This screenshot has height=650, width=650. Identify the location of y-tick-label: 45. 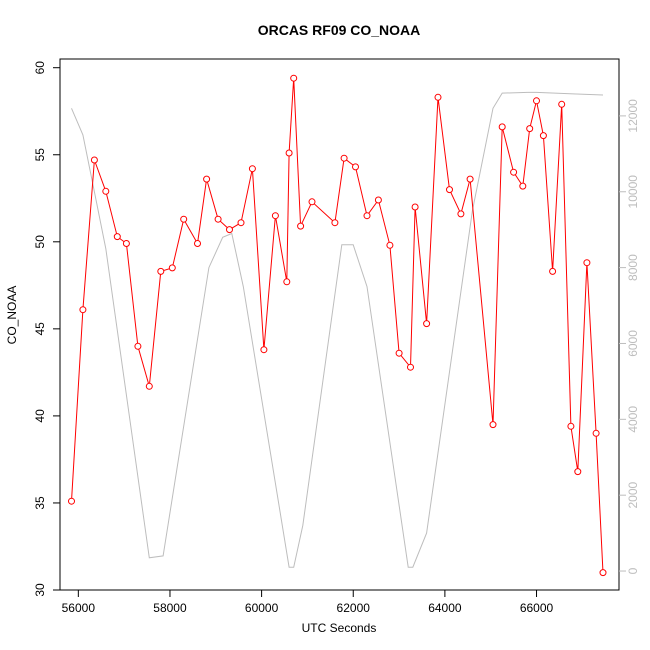
(40, 329).